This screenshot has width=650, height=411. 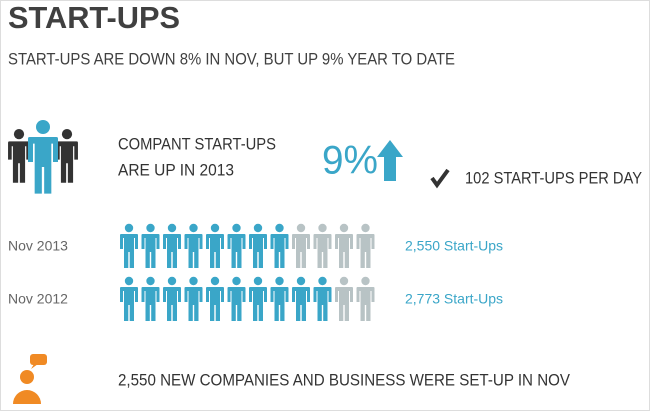 I want to click on percent: 9%, so click(x=350, y=161).